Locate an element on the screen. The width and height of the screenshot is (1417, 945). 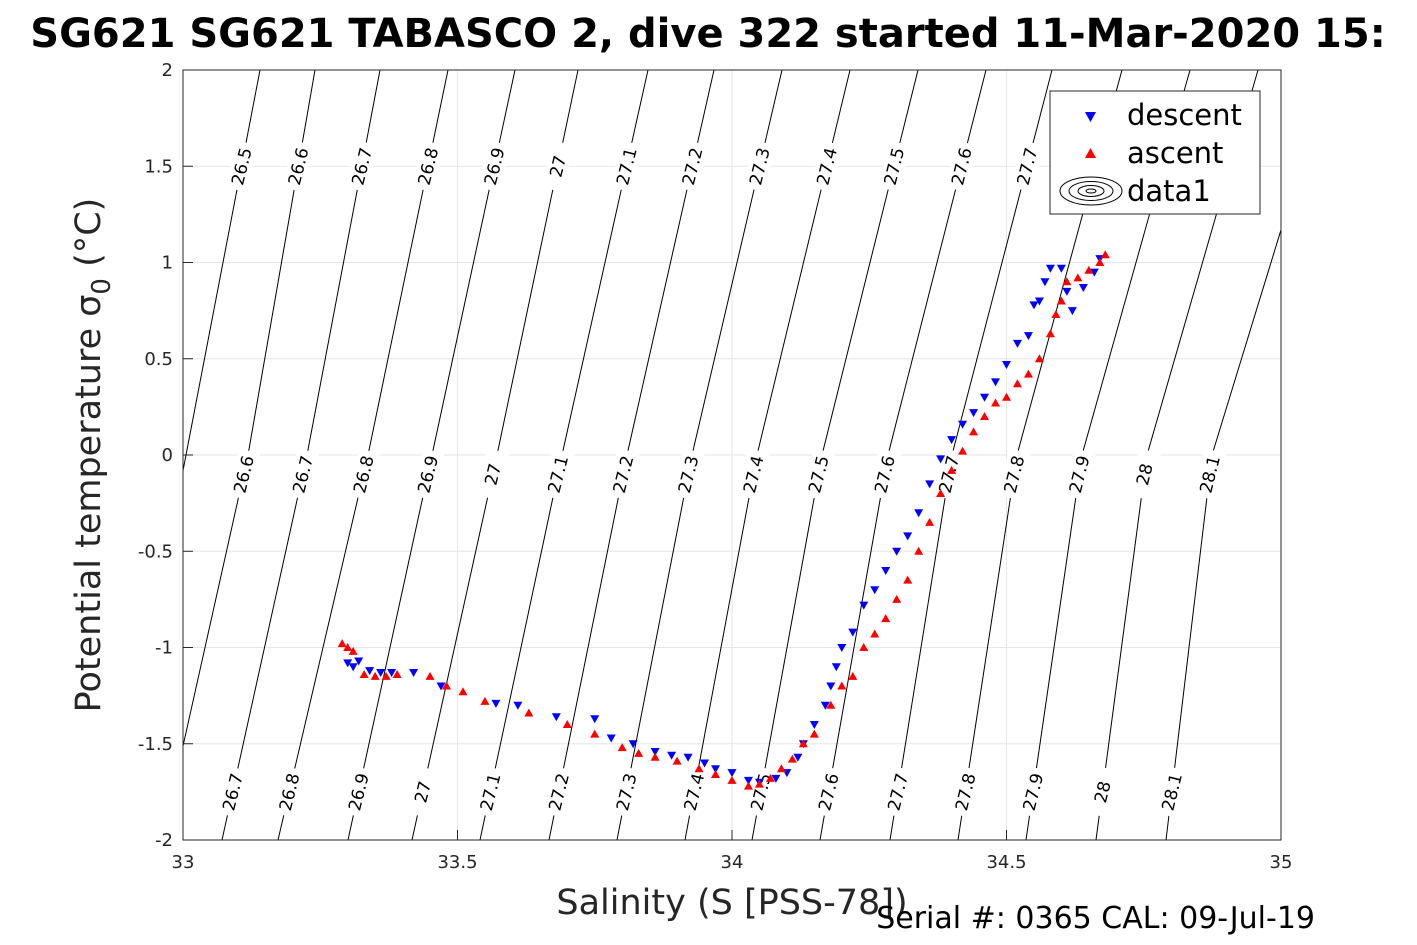
legend: descent ascent data1 is located at coordinates (1155, 152).